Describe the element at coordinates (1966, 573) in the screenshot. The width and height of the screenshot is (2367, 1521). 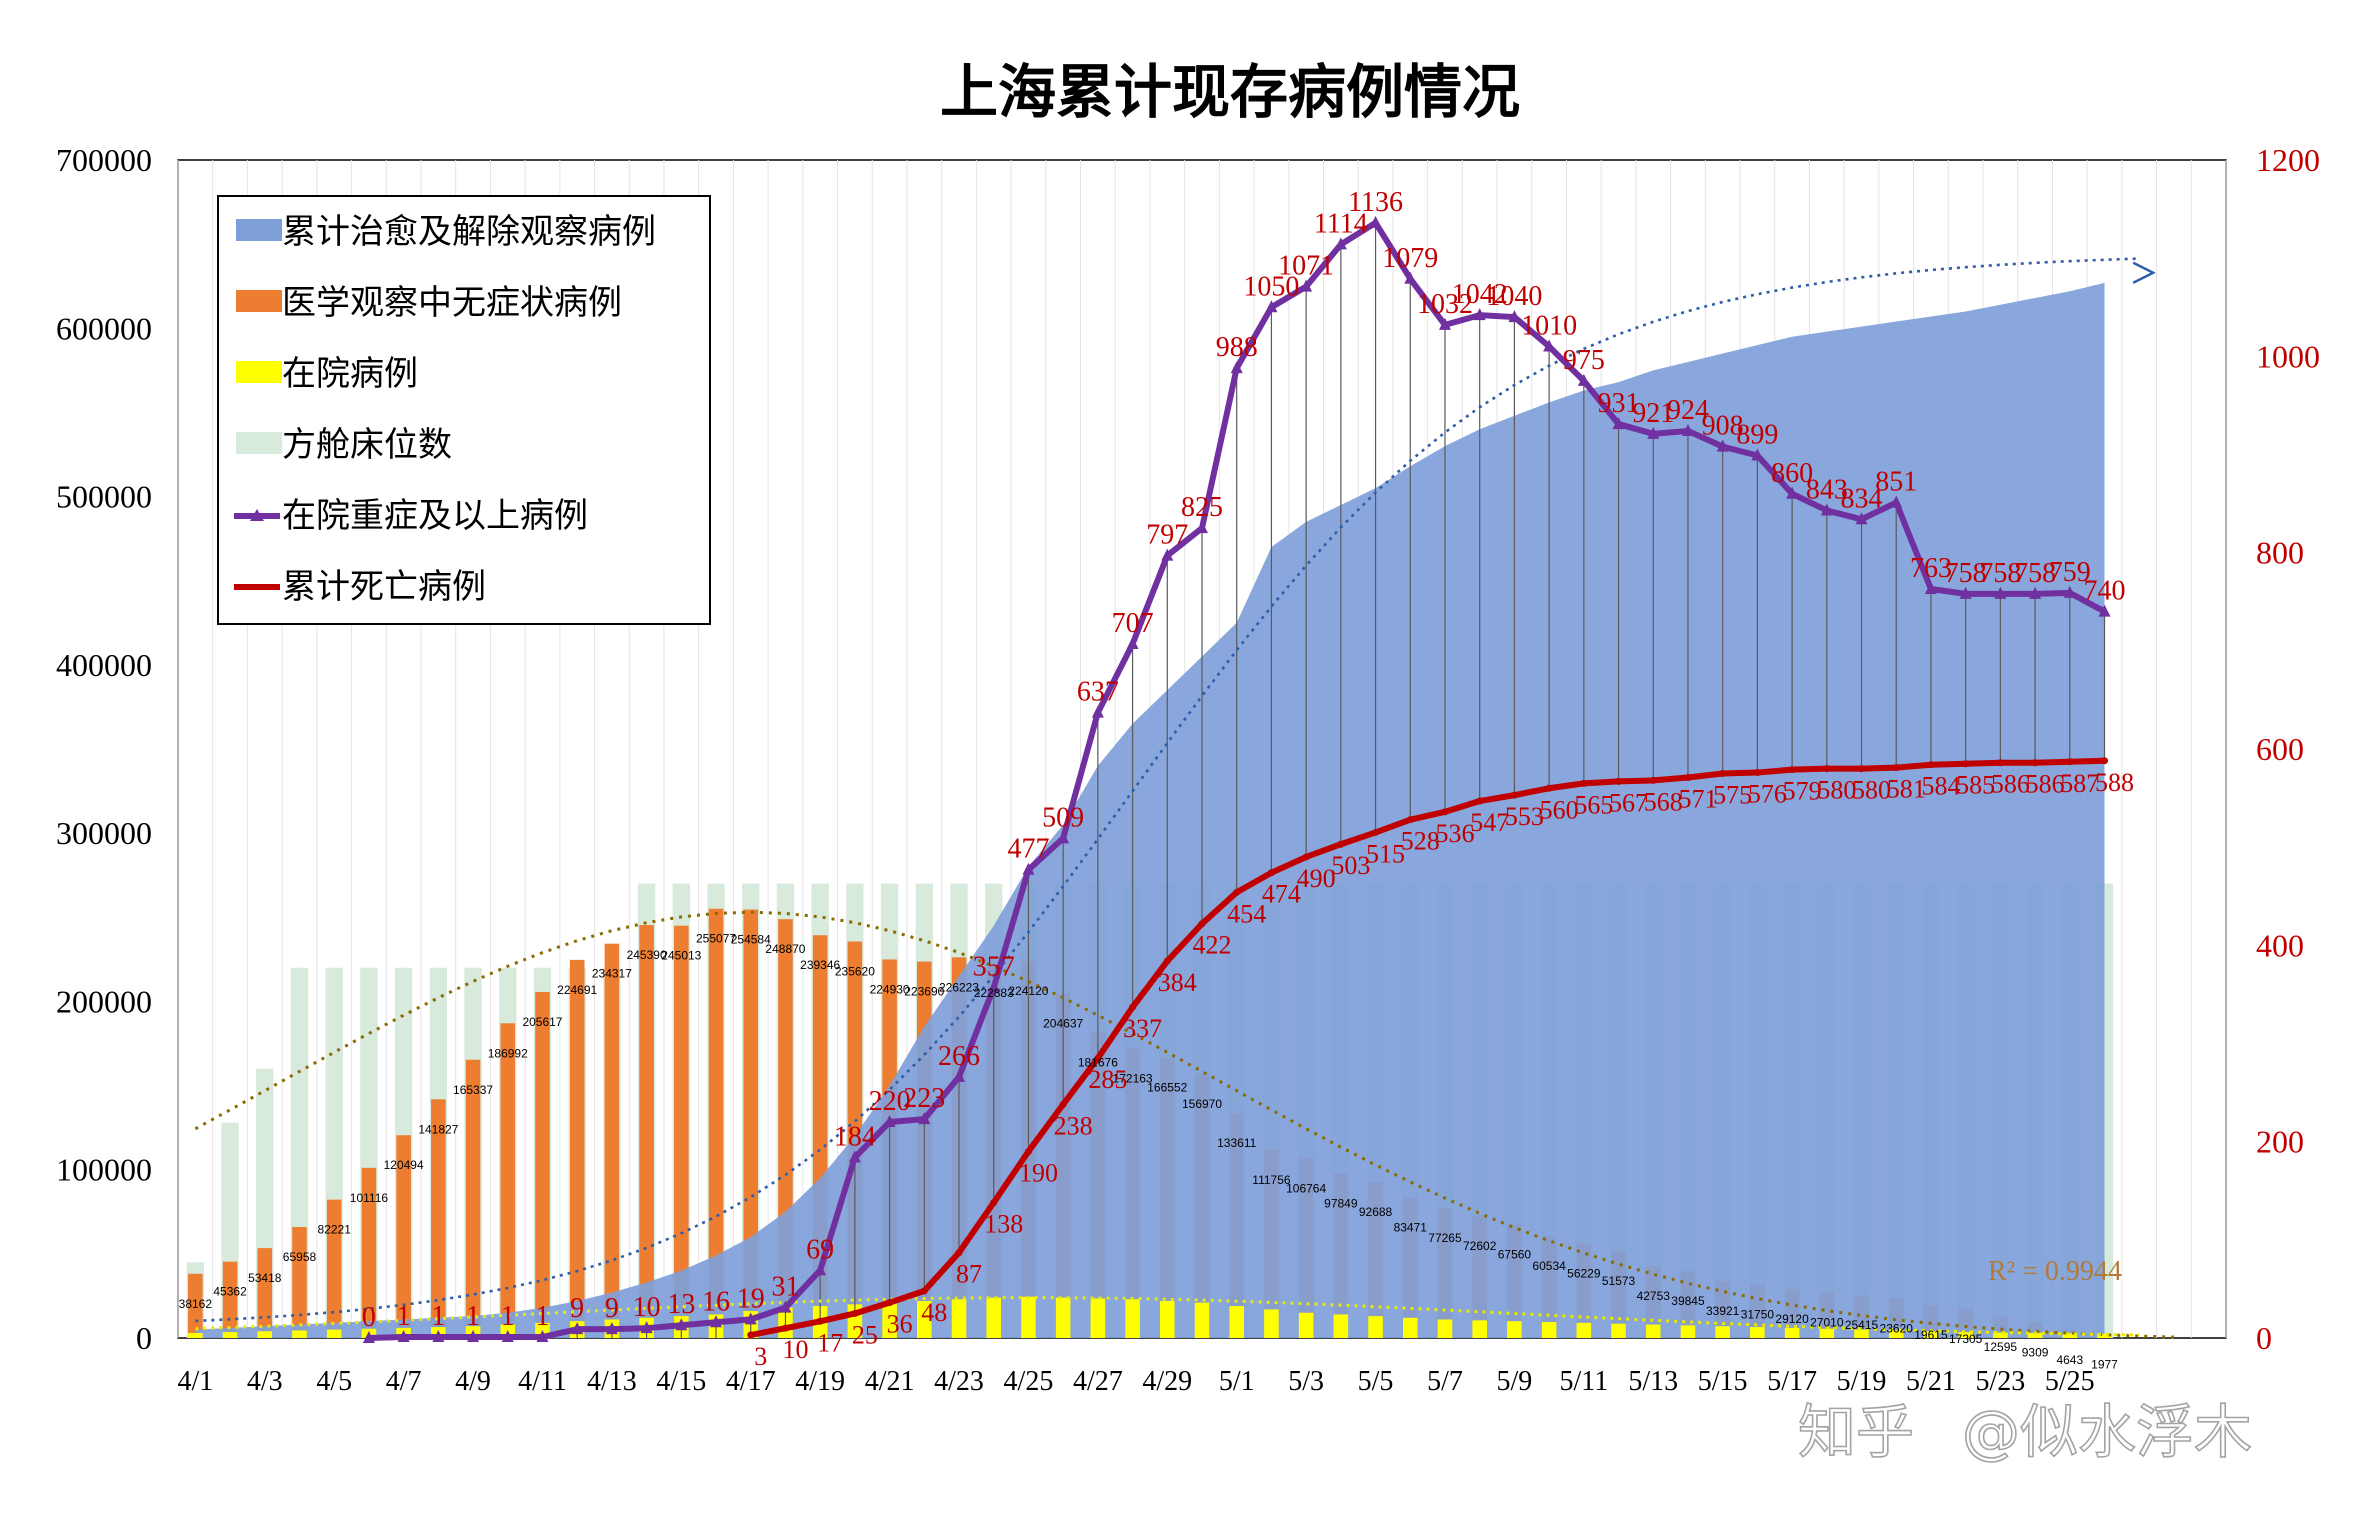
I see `severe-data-label: 758` at that location.